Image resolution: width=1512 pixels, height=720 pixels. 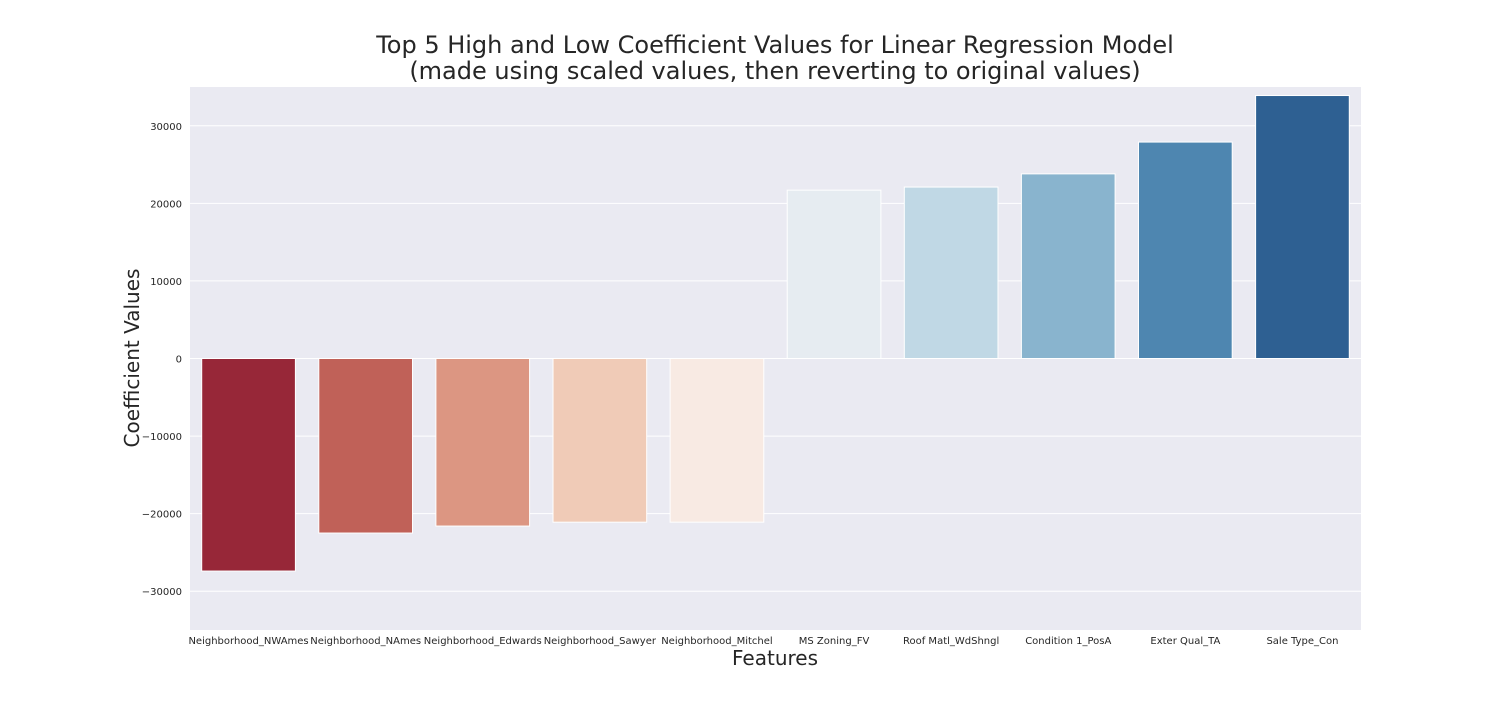 What do you see at coordinates (775, 658) in the screenshot?
I see `x-axis-label: Features` at bounding box center [775, 658].